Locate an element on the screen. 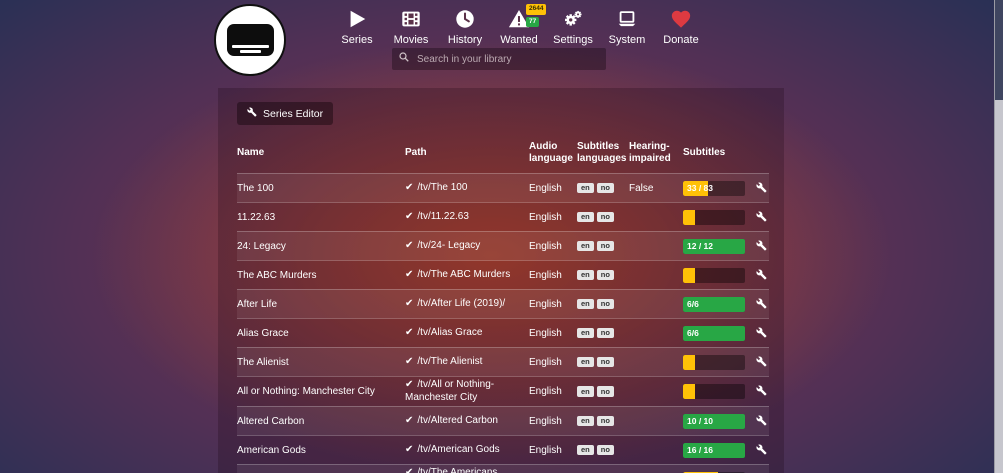  search-bar is located at coordinates (499, 59).